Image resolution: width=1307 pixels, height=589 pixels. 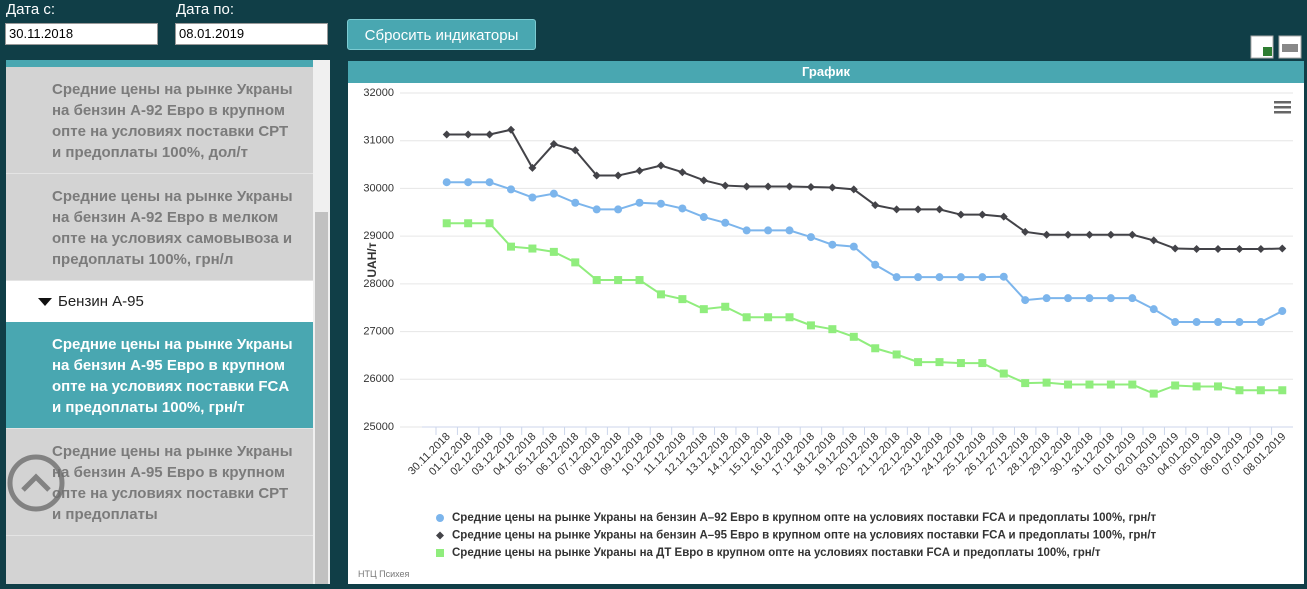 What do you see at coordinates (251, 34) in the screenshot?
I see `date-to-input: 08.01.2019` at bounding box center [251, 34].